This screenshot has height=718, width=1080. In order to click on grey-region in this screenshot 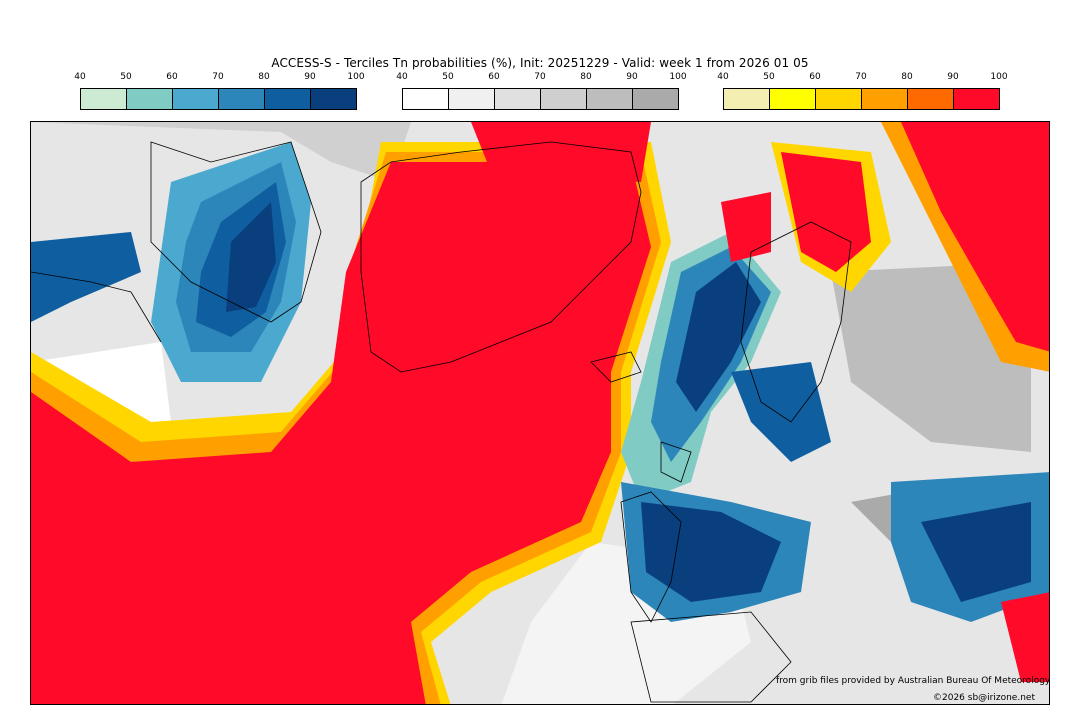, I will do `click(221, 152)`.